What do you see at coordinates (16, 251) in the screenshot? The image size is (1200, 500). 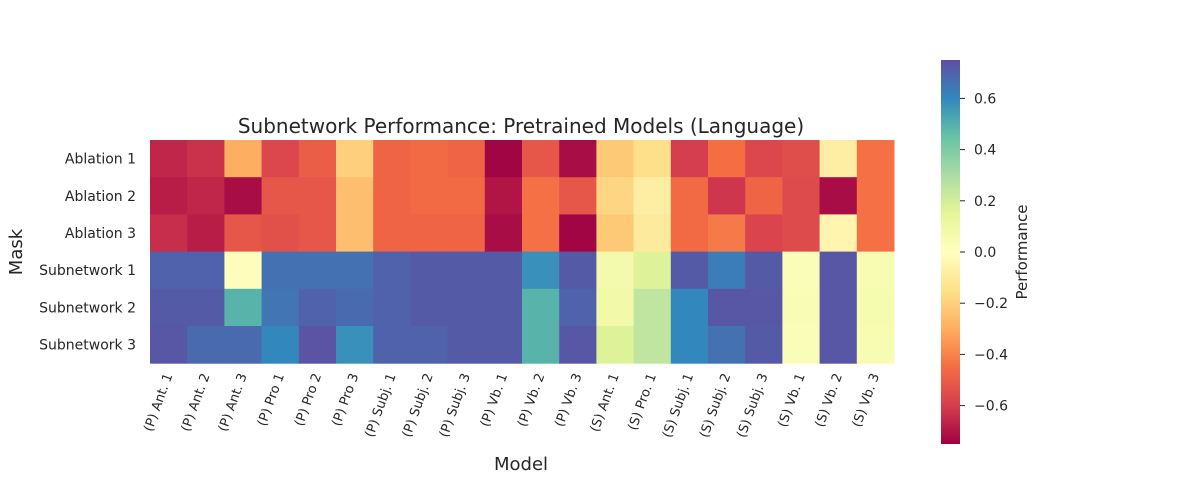 I see `y-axis-label: Mask` at bounding box center [16, 251].